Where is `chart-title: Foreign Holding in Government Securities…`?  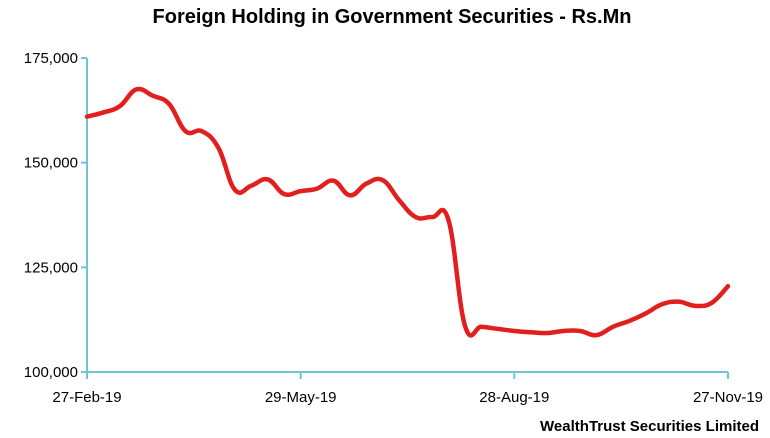 chart-title: Foreign Holding in Government Securities… is located at coordinates (392, 17).